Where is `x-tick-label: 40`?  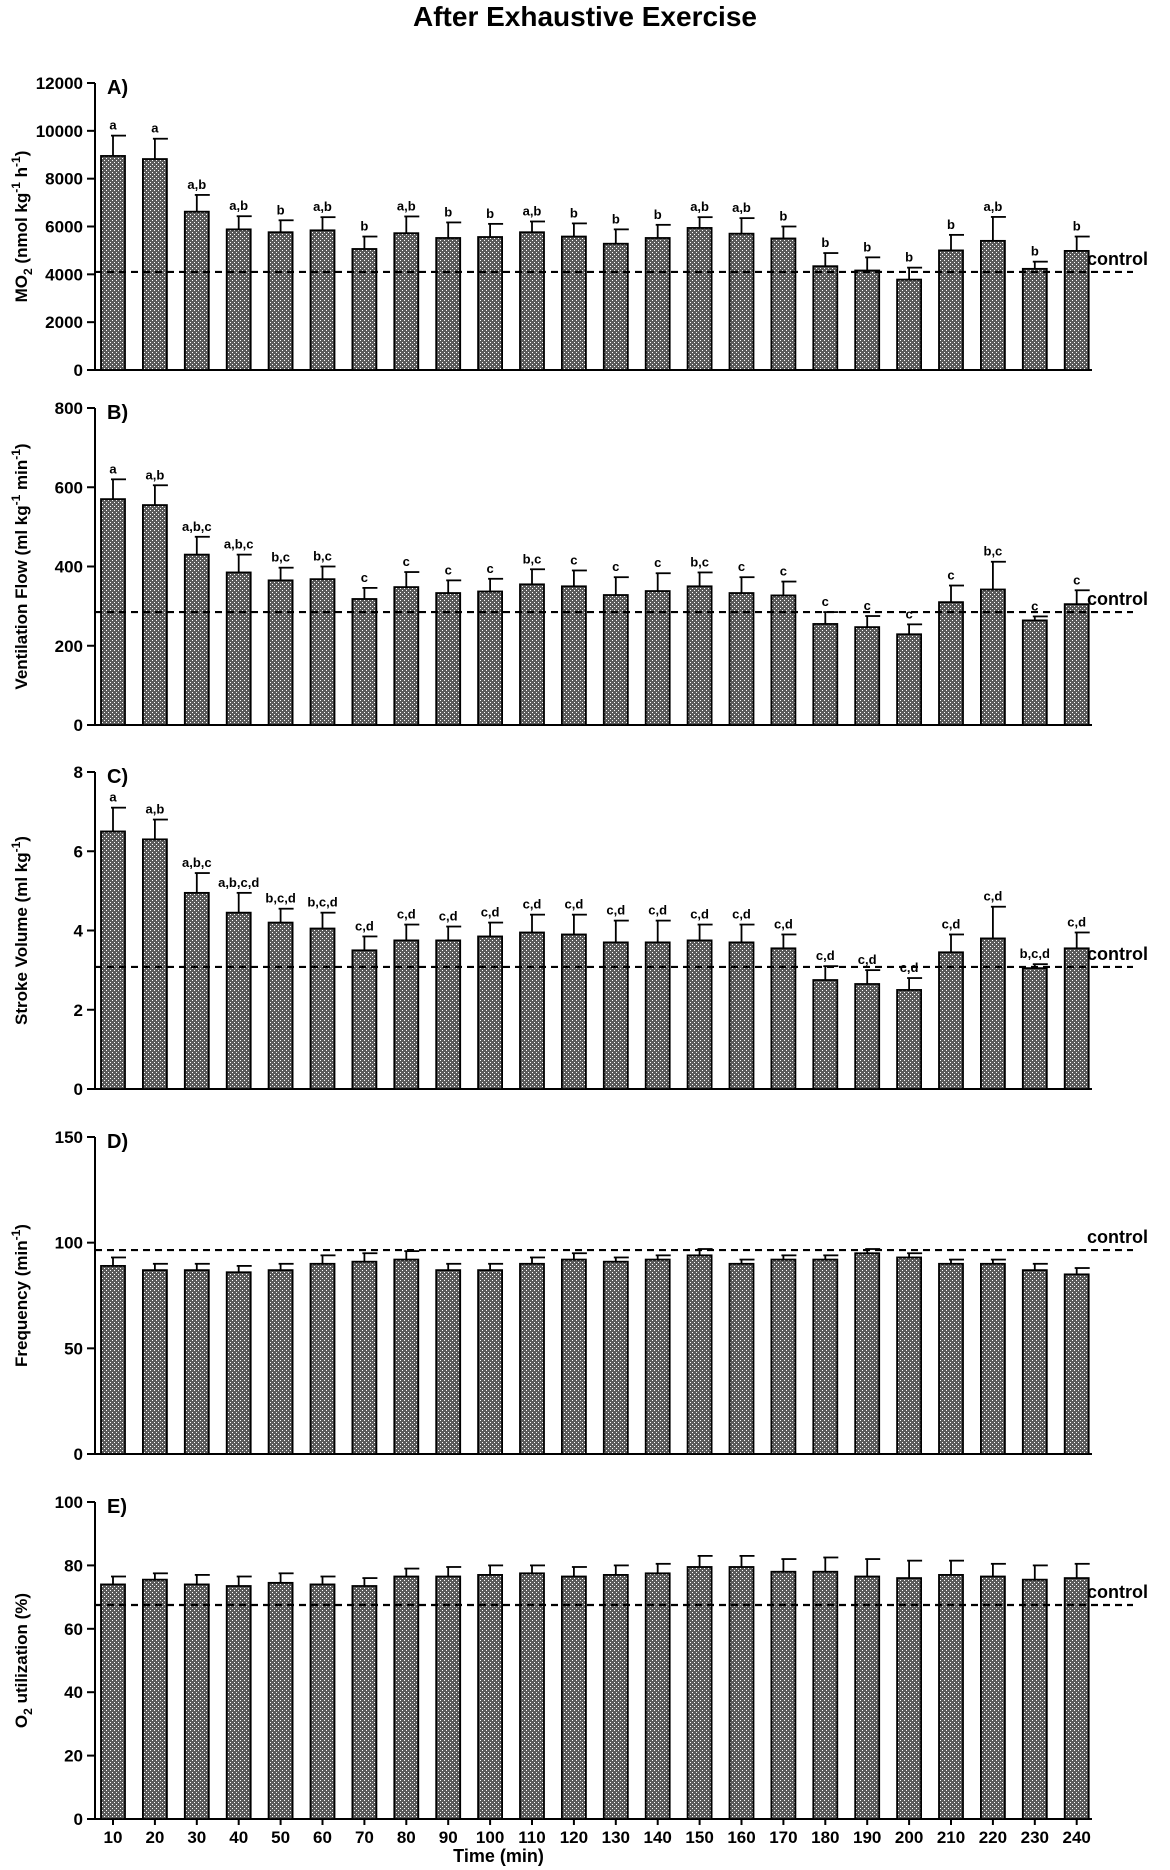
x-tick-label: 40 is located at coordinates (238, 1837).